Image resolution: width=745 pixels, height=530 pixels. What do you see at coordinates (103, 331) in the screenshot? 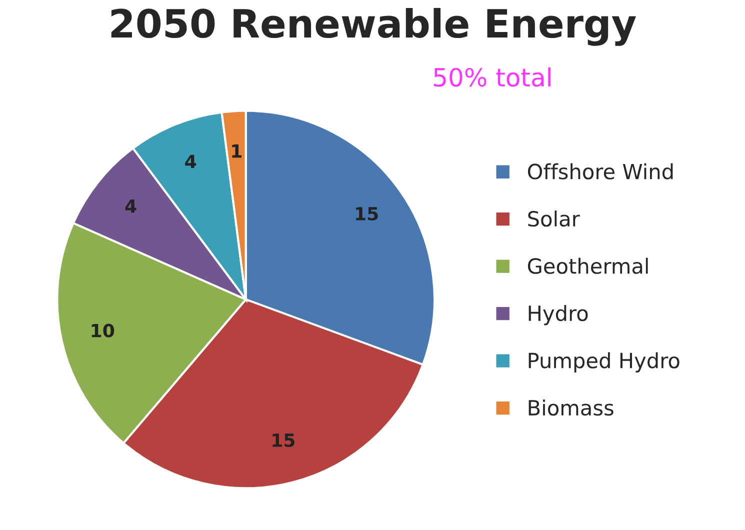
I see `data-label: 10` at bounding box center [103, 331].